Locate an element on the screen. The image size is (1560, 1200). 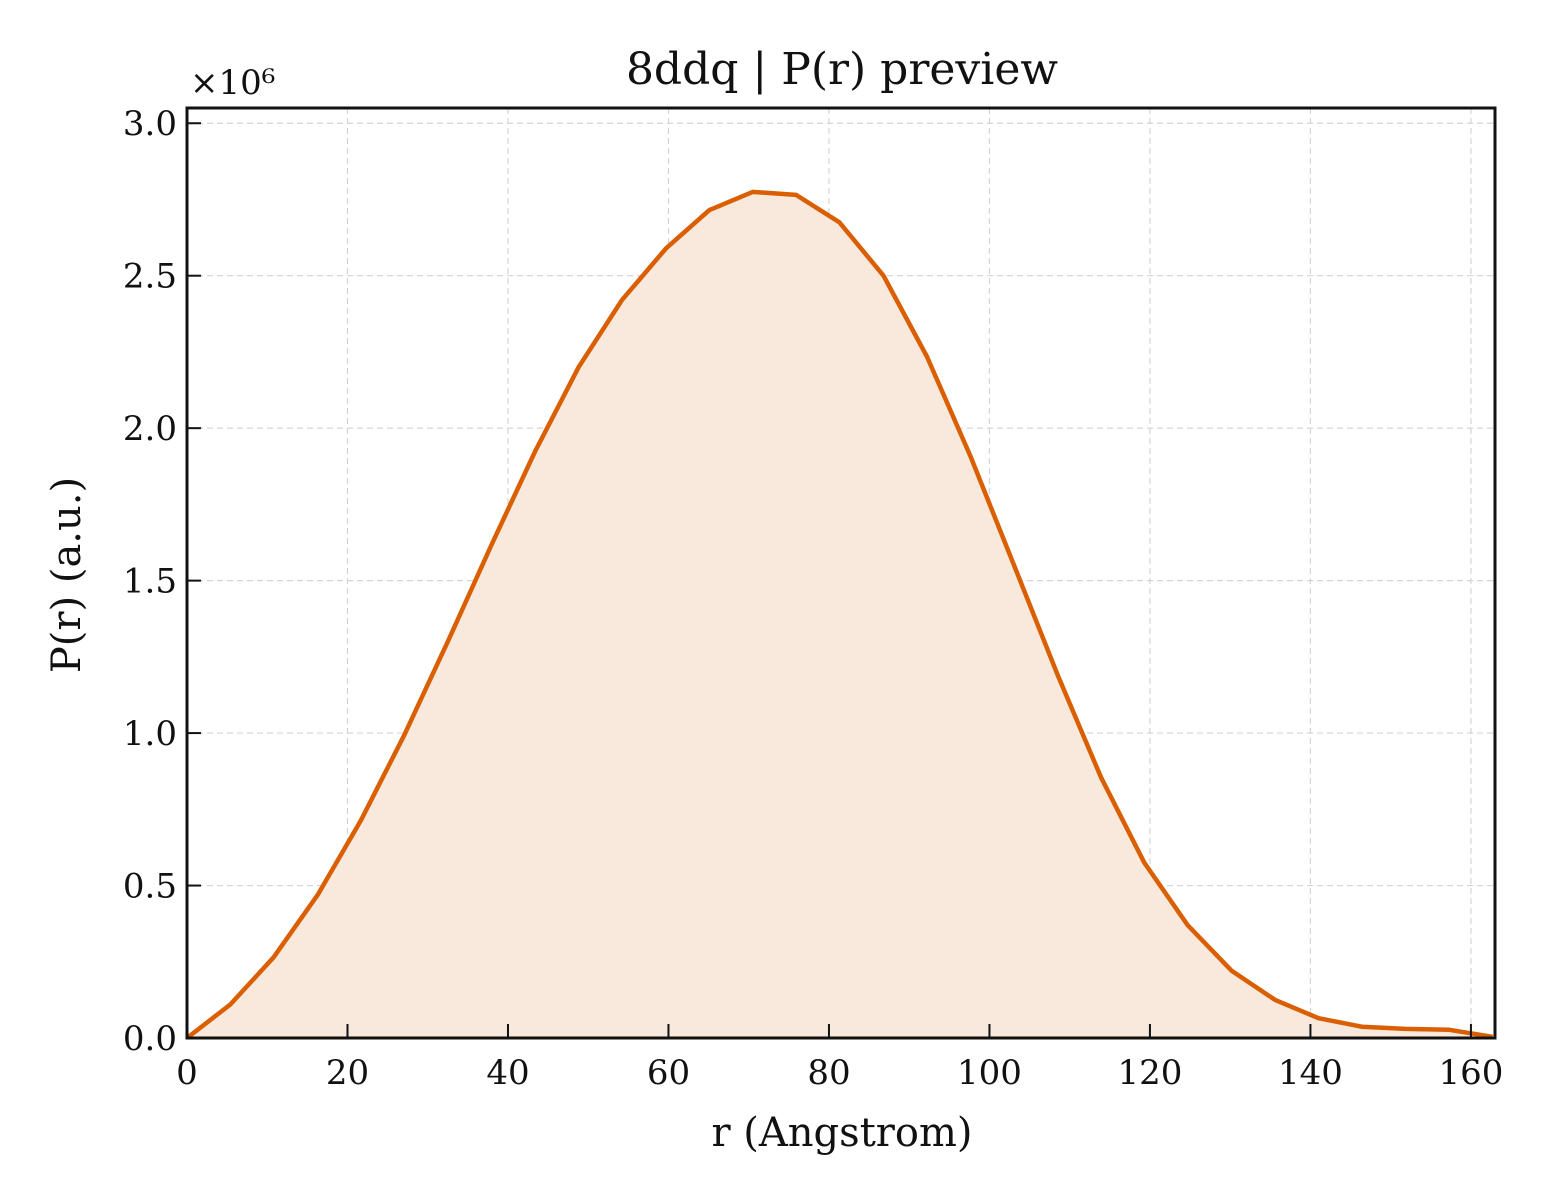
x-tick-label: 140 is located at coordinates (1310, 1073).